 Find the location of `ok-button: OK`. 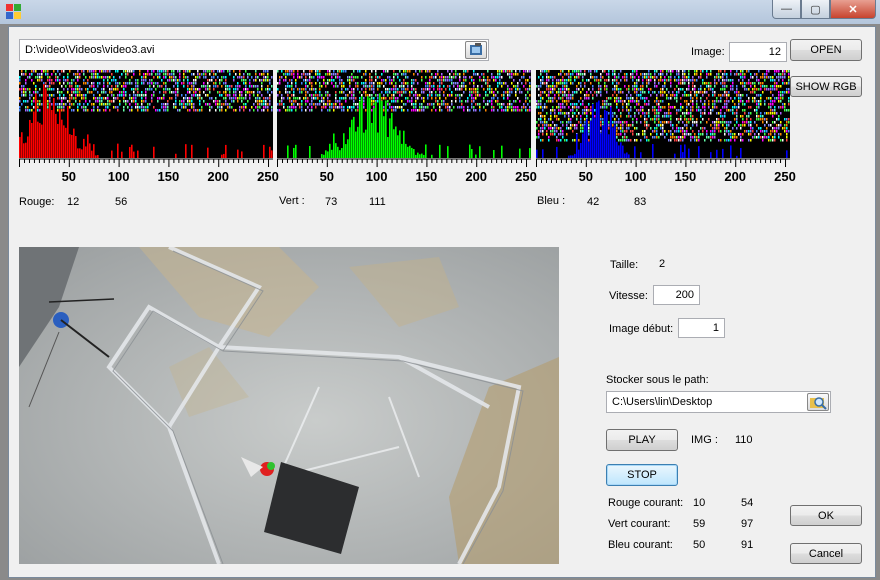

ok-button: OK is located at coordinates (826, 515).